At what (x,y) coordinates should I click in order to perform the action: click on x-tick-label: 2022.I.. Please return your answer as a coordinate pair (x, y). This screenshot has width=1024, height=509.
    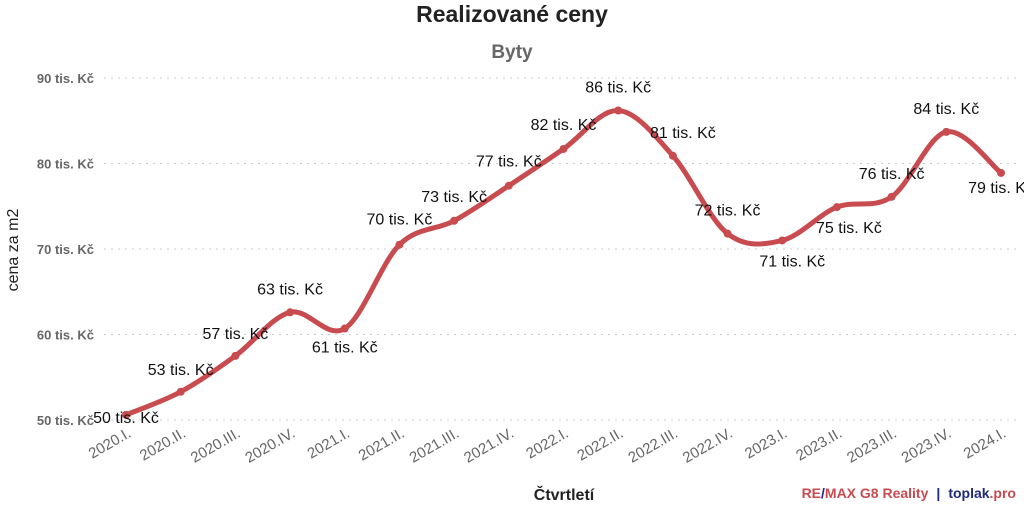
    Looking at the image, I should click on (547, 444).